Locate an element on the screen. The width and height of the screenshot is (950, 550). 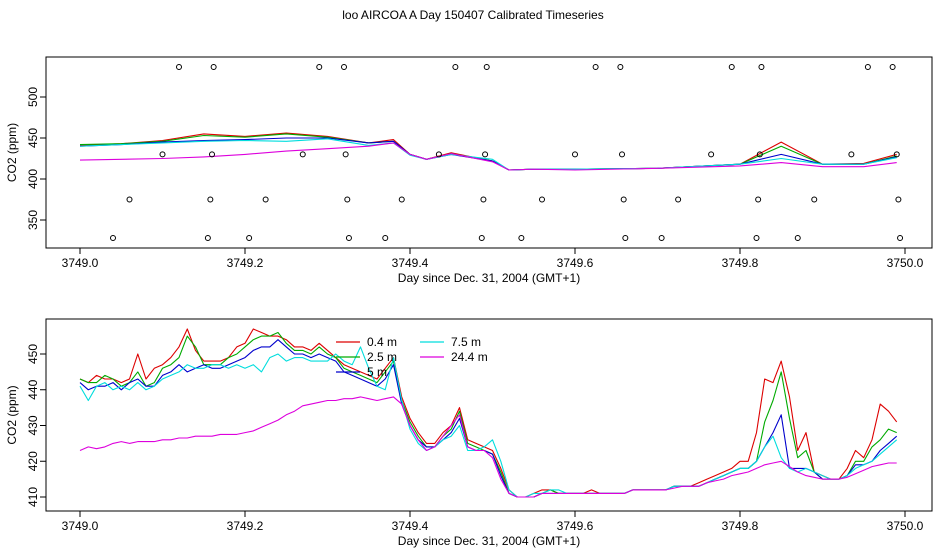
legend-label: 24.4 m is located at coordinates (469, 357).